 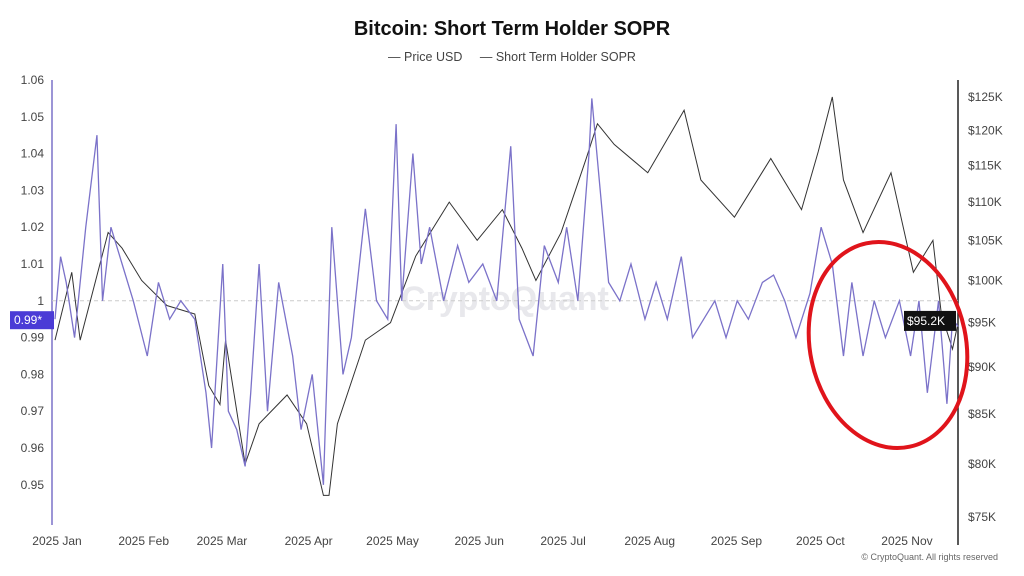 I want to click on y-right-tick: $100K, so click(x=985, y=280).